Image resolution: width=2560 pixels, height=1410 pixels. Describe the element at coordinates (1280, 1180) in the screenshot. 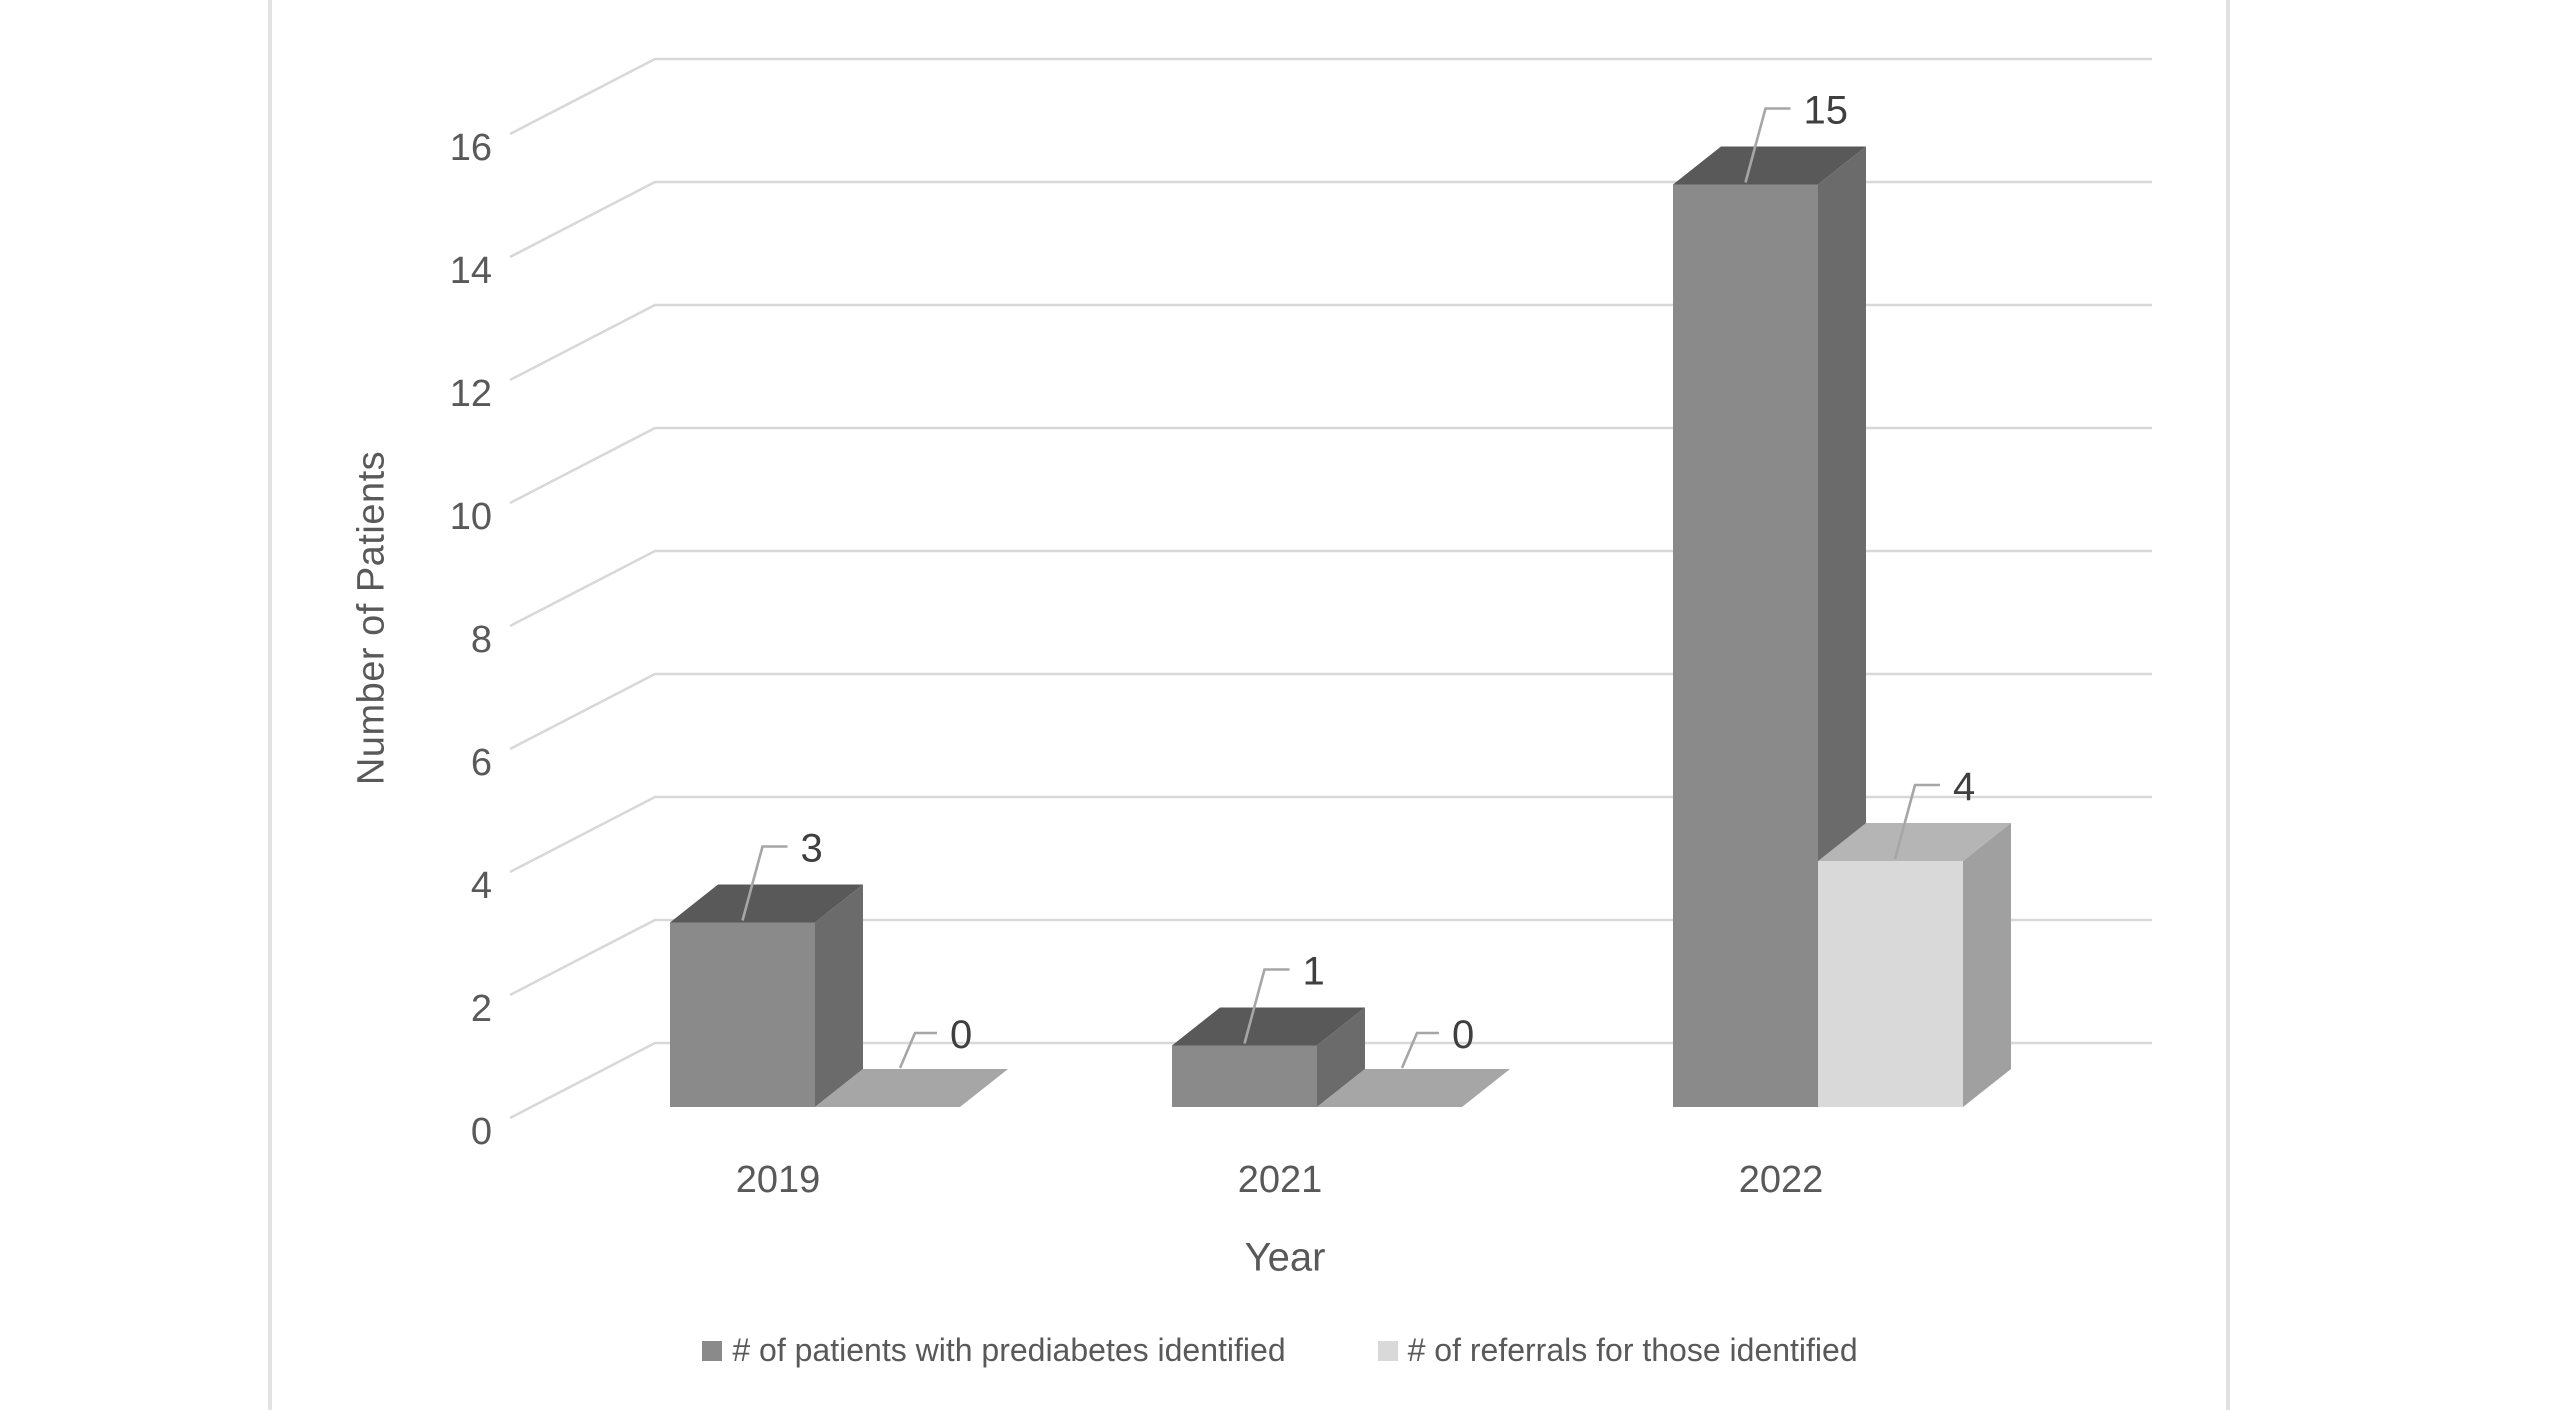

I see `x-category-label-2021: 2021` at that location.